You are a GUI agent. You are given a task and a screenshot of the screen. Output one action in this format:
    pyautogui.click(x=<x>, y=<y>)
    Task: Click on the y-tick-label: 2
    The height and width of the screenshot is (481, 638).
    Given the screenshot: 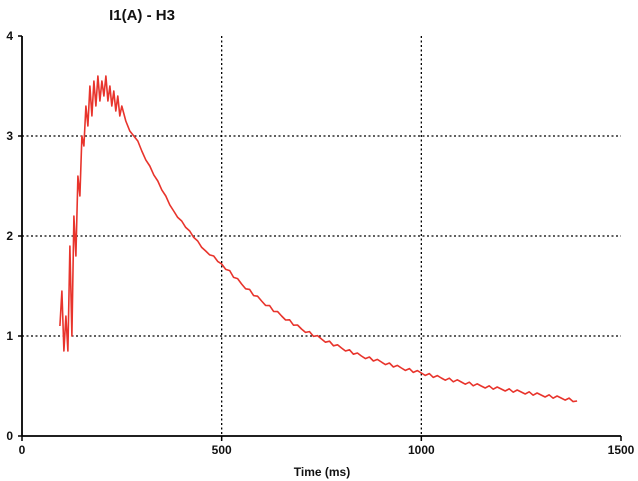 What is the action you would take?
    pyautogui.click(x=9, y=236)
    